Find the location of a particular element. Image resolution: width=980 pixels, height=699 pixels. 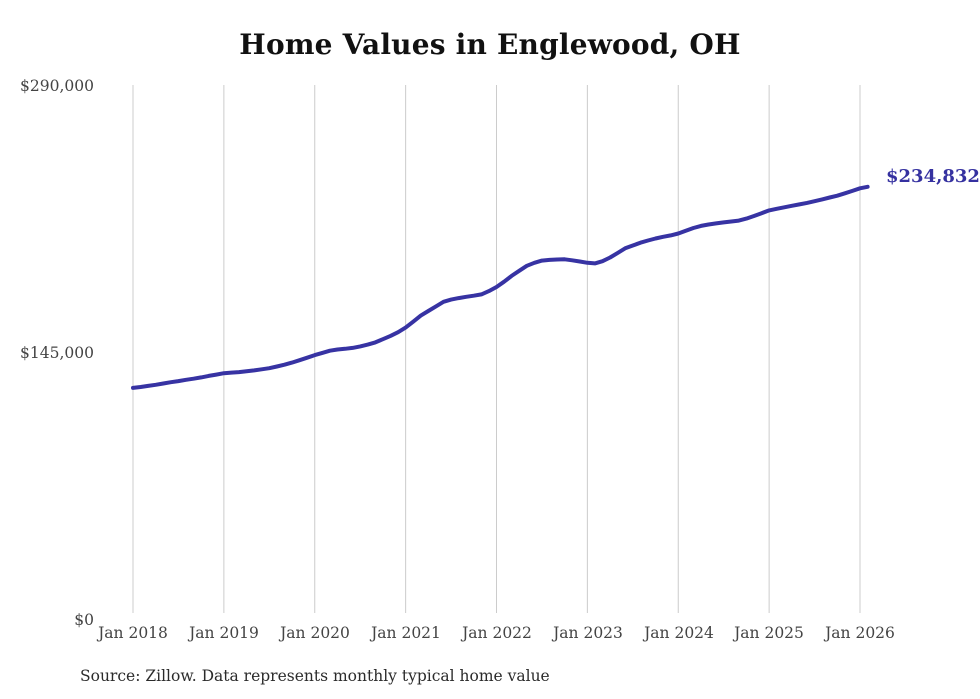

x-tick-label-jan-2022: Jan 2022 is located at coordinates (497, 633).